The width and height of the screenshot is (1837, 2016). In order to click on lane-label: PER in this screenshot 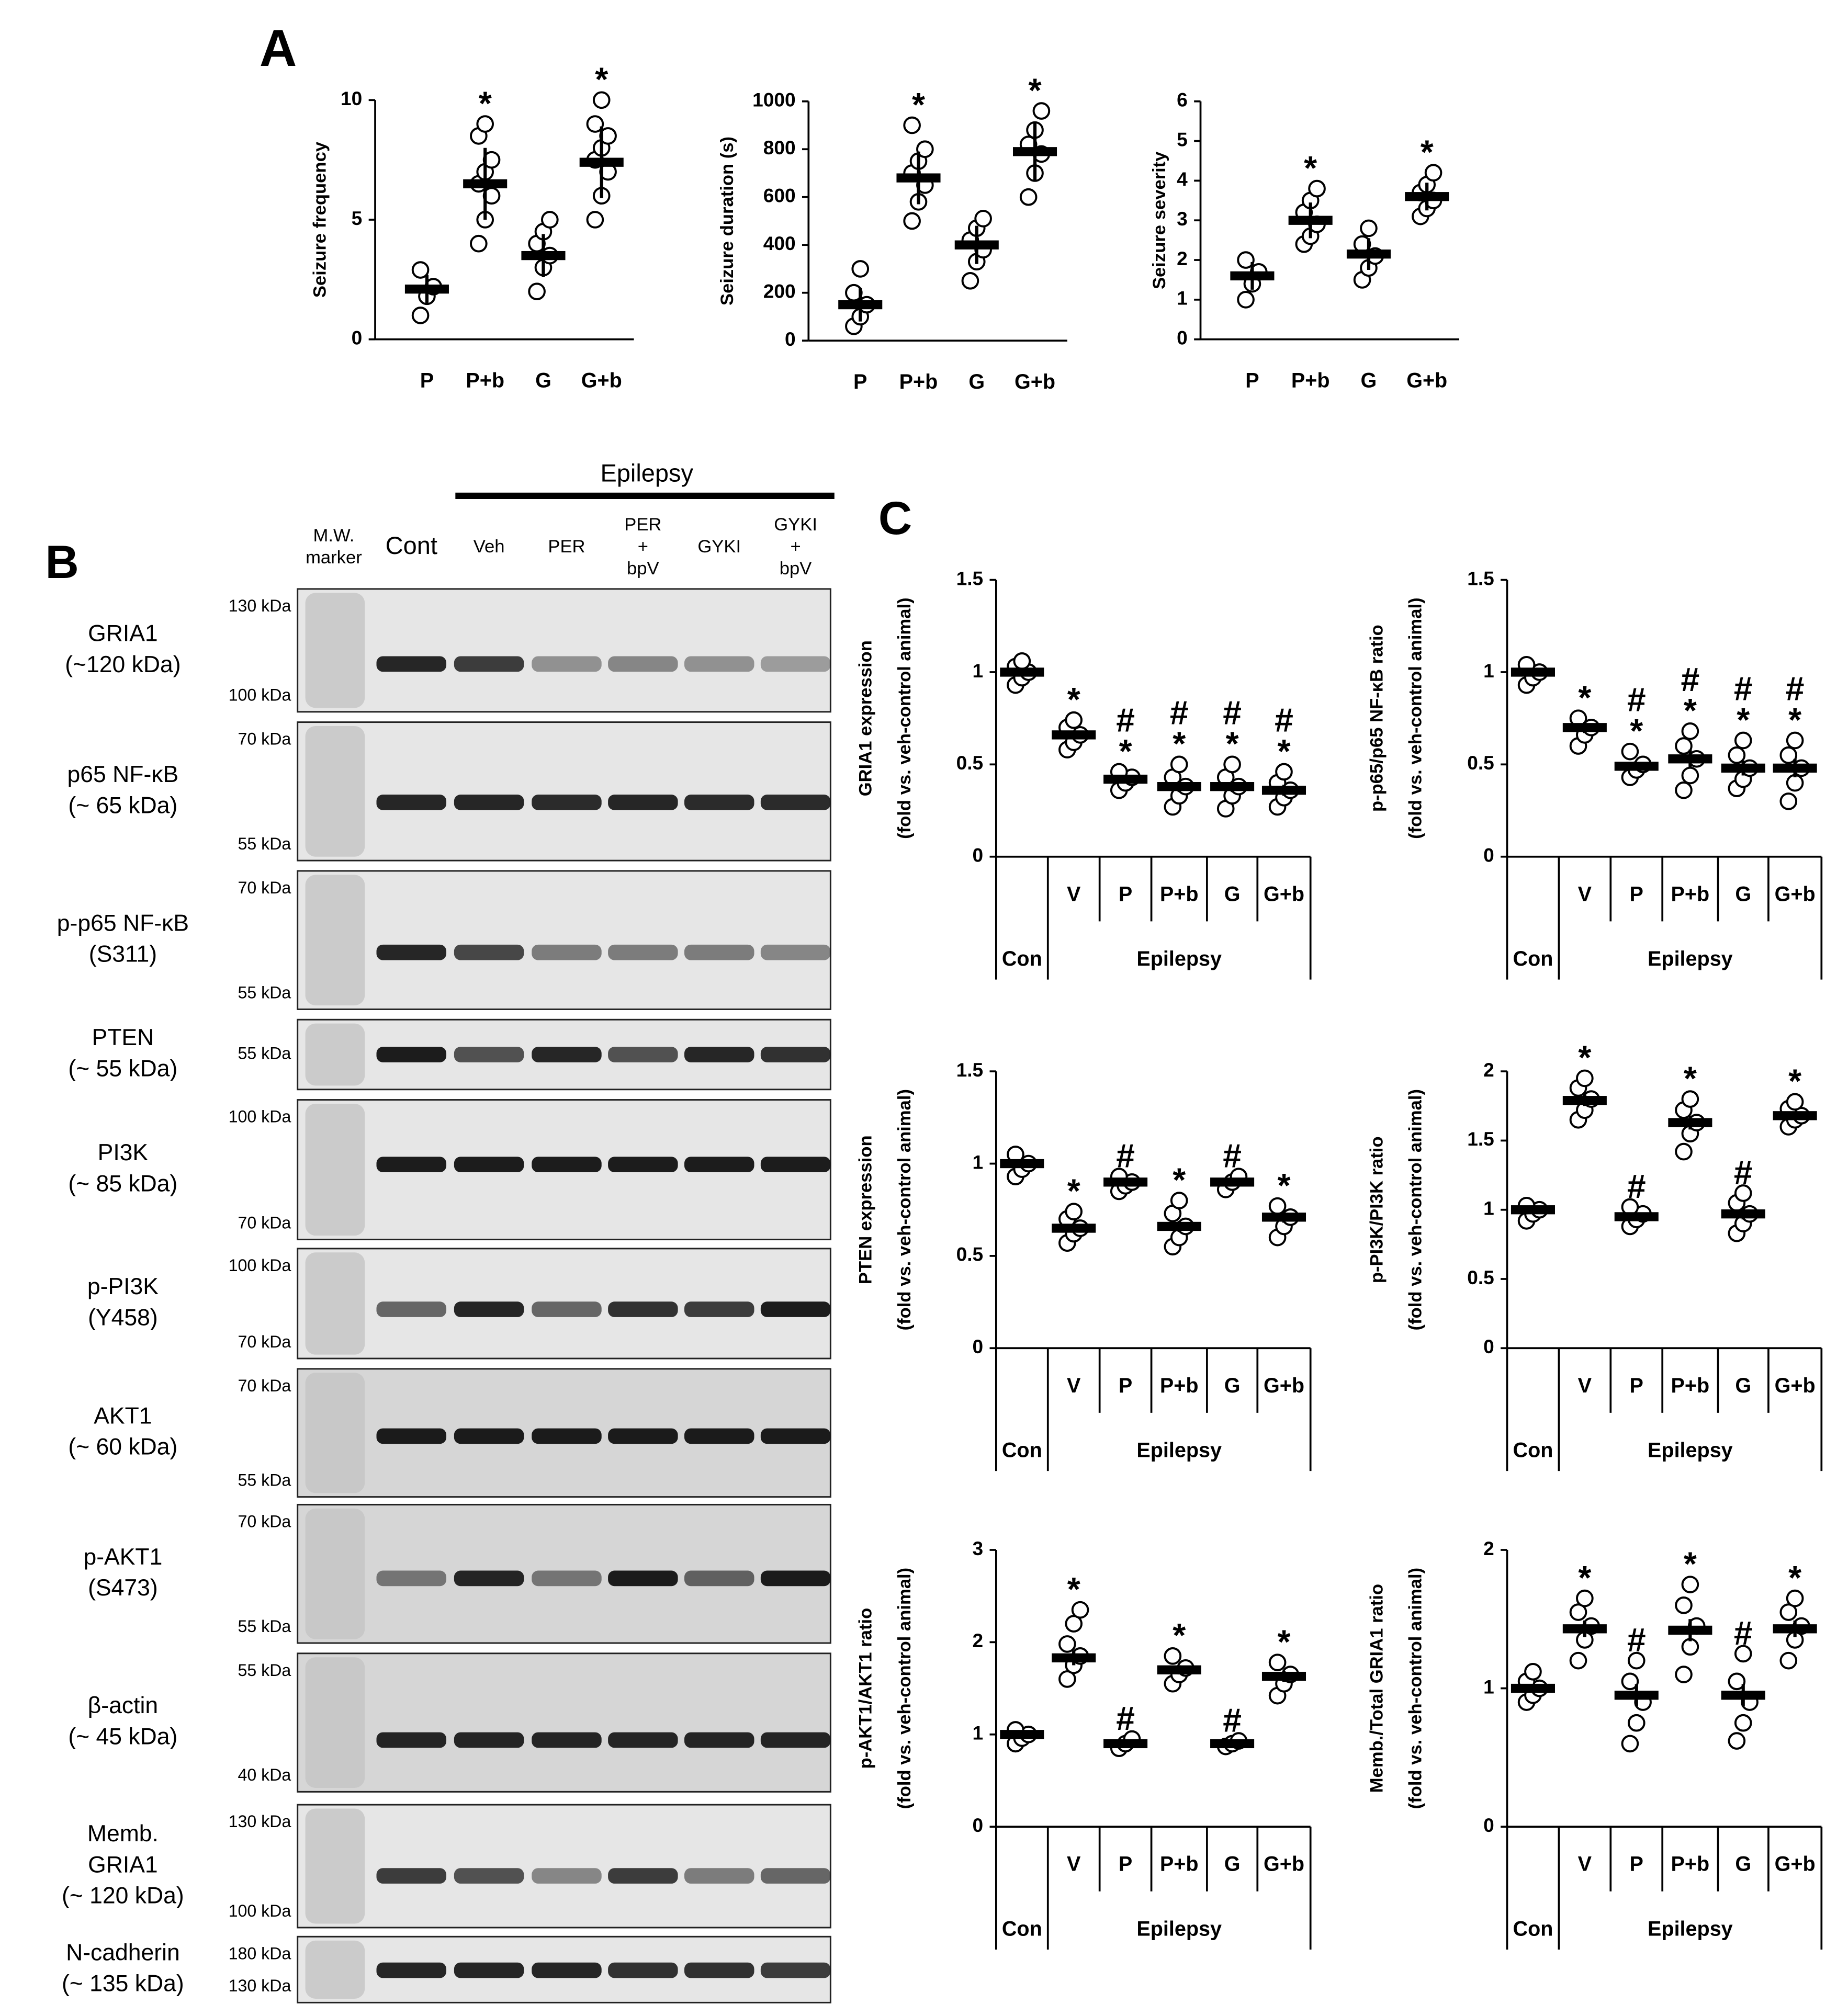, I will do `click(642, 525)`.